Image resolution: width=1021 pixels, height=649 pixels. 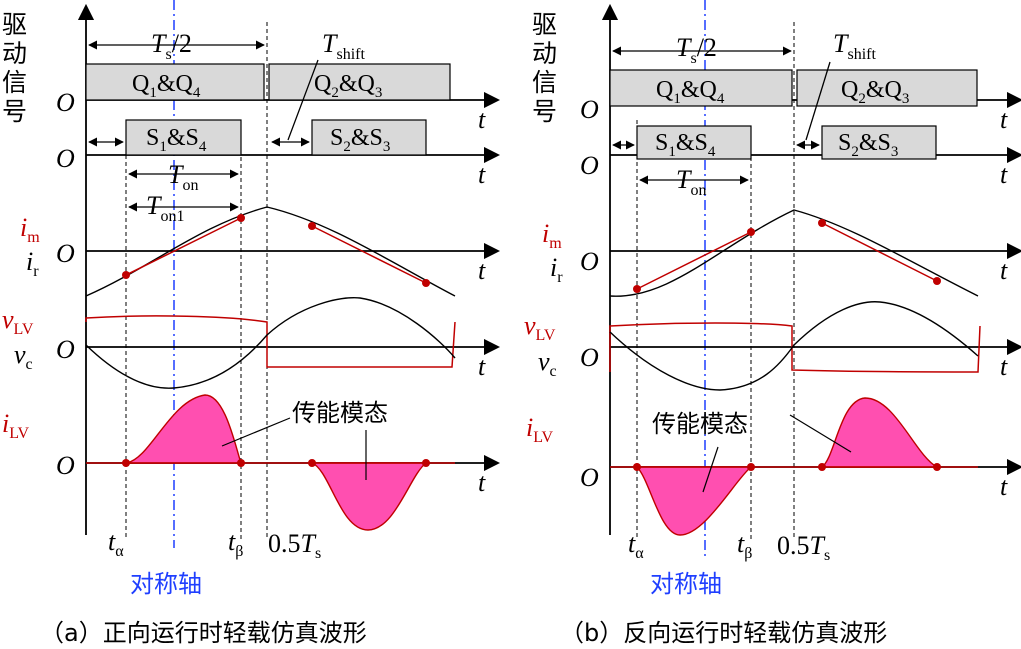 What do you see at coordinates (65, 253) in the screenshot?
I see `origin-label-3: O` at bounding box center [65, 253].